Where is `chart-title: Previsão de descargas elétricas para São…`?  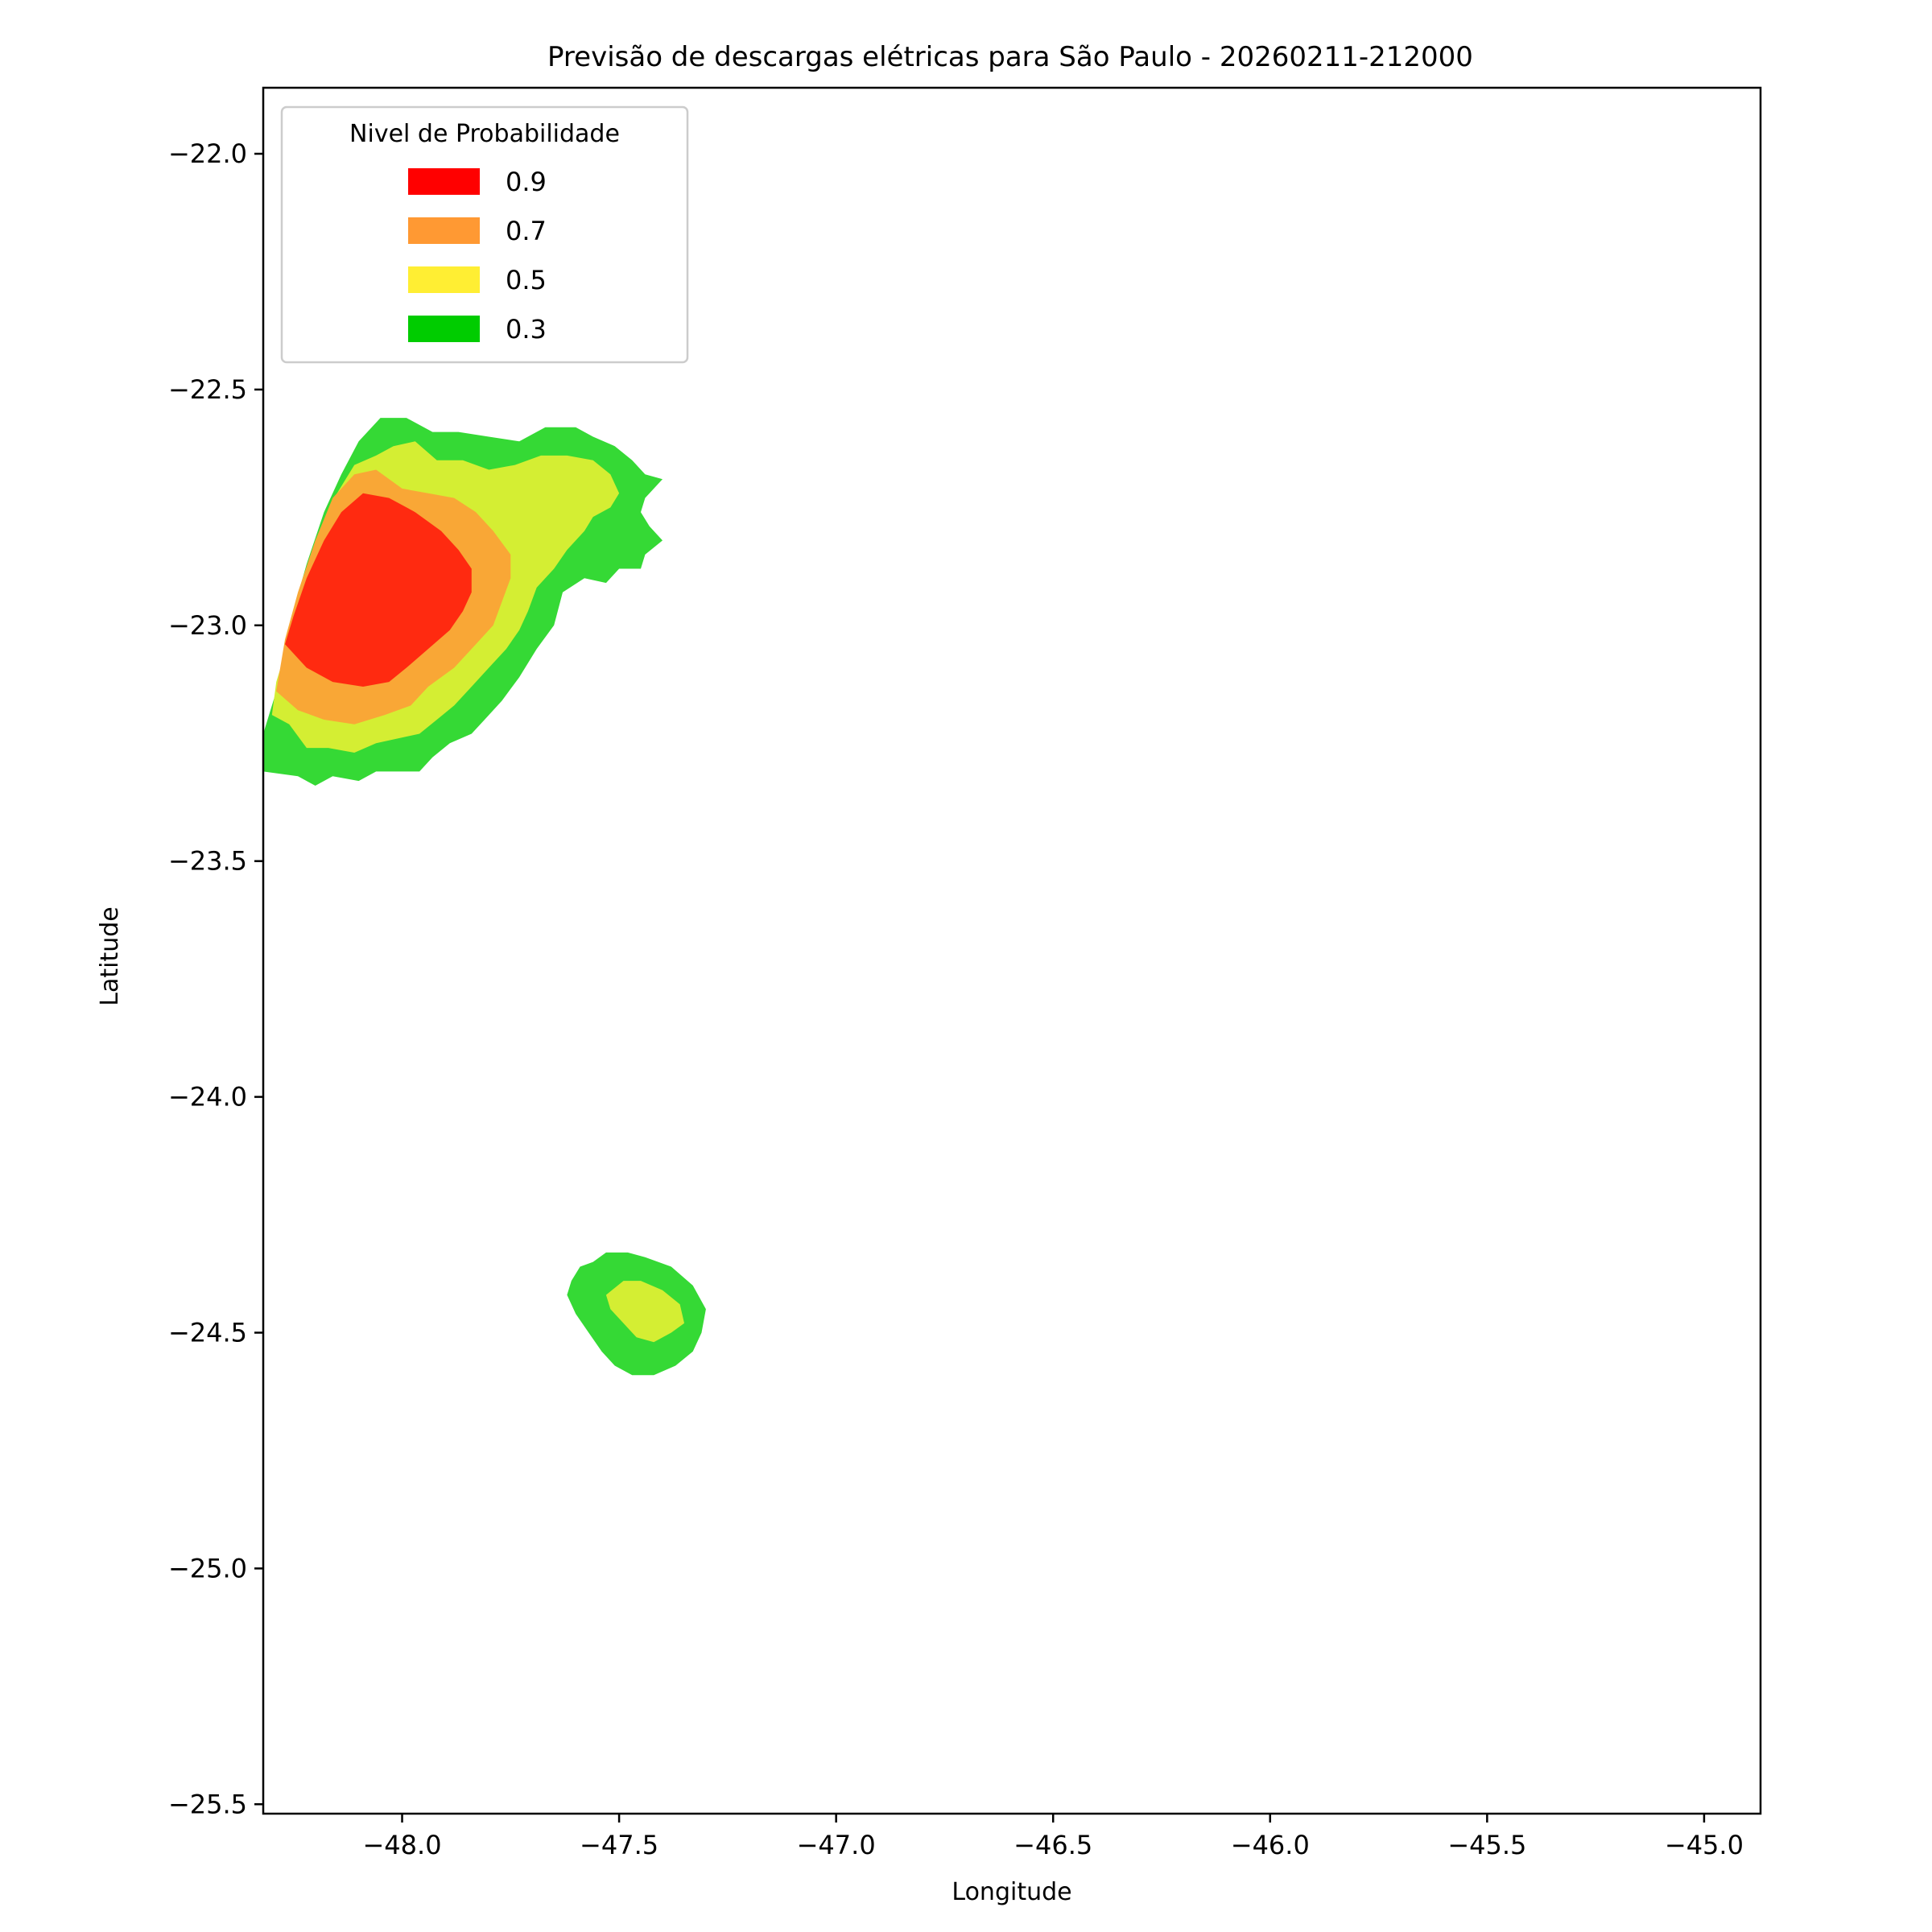
chart-title: Previsão de descargas elétricas para São… is located at coordinates (1010, 57).